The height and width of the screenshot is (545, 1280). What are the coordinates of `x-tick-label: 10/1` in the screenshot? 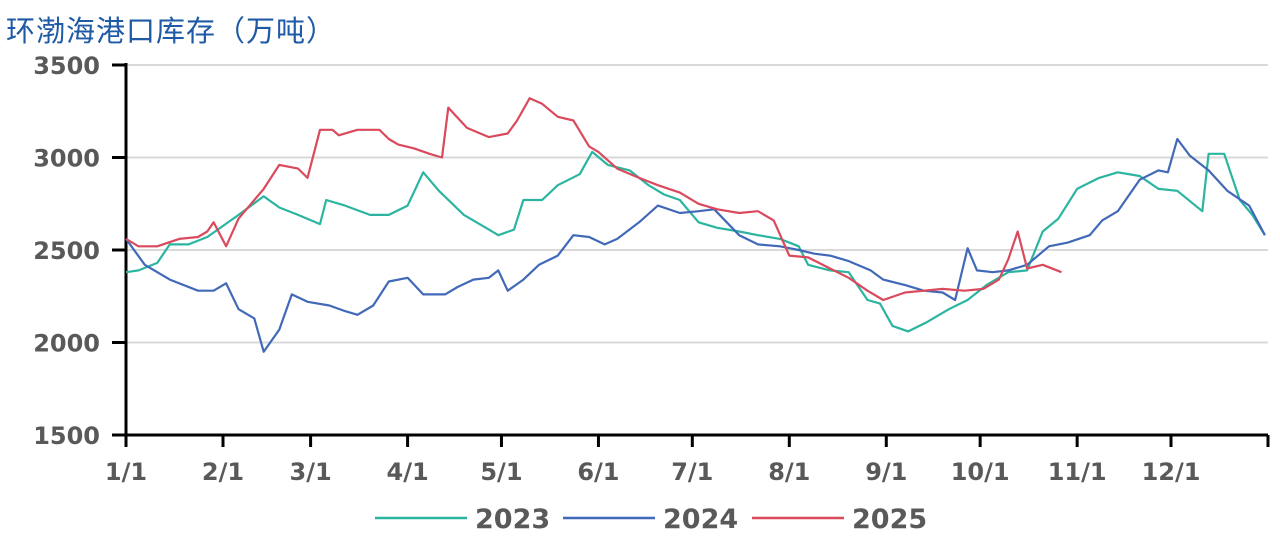 It's located at (980, 472).